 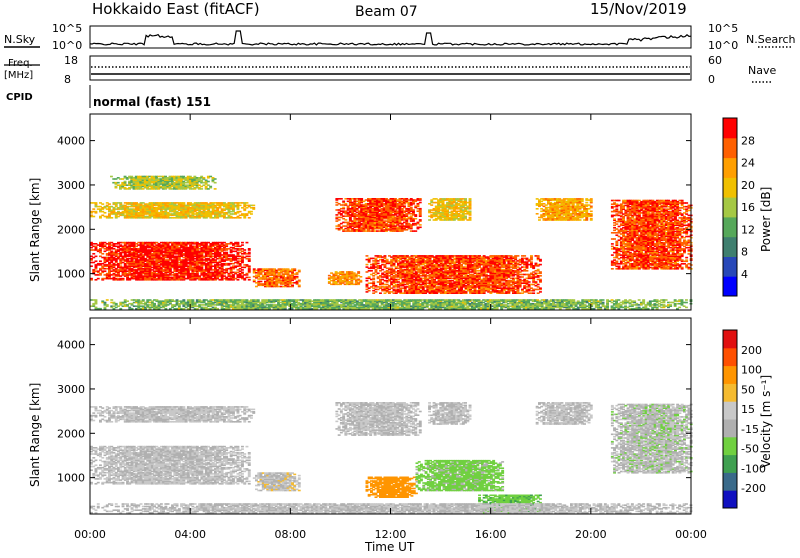 I want to click on cpid-value: normal (fast) 151, so click(x=152, y=102).